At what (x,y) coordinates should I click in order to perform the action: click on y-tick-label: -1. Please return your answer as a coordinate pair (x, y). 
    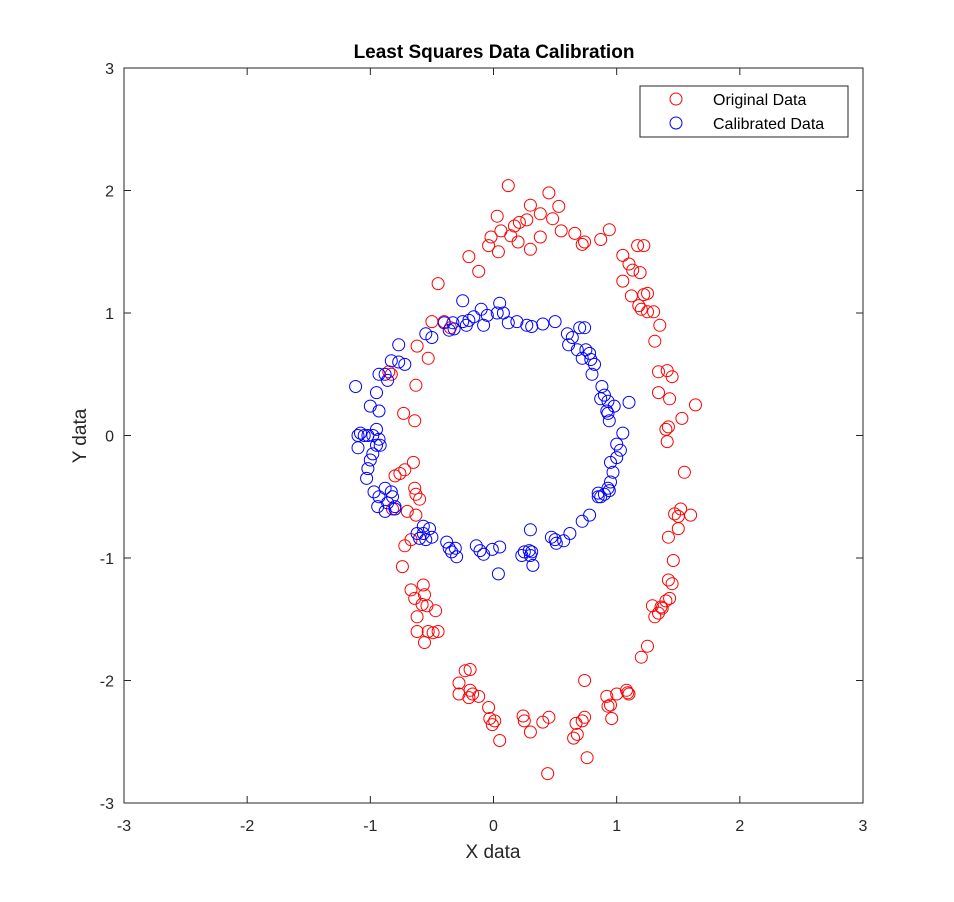
    Looking at the image, I should click on (107, 559).